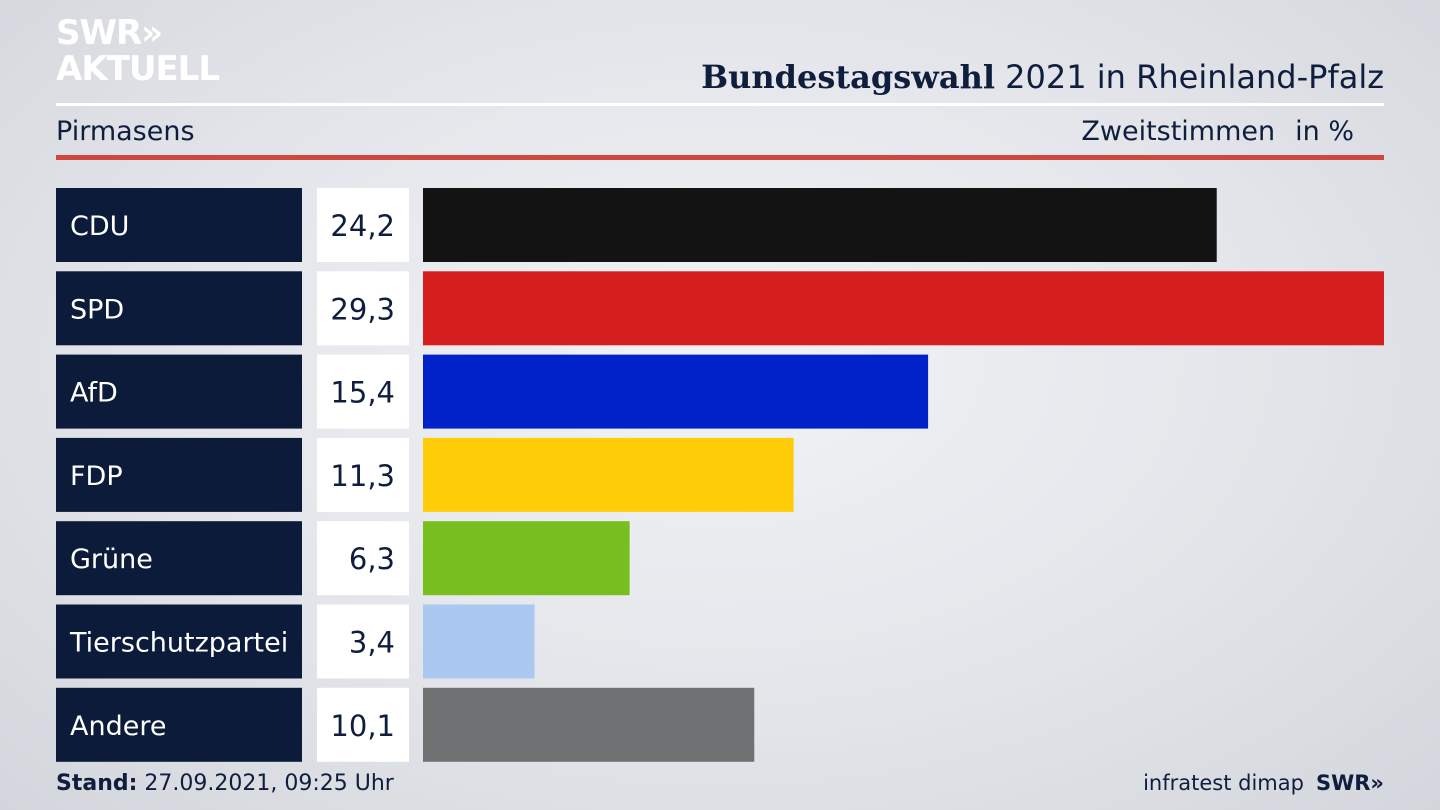  Describe the element at coordinates (138, 69) in the screenshot. I see `logo-line-2: AKTUELL` at that location.